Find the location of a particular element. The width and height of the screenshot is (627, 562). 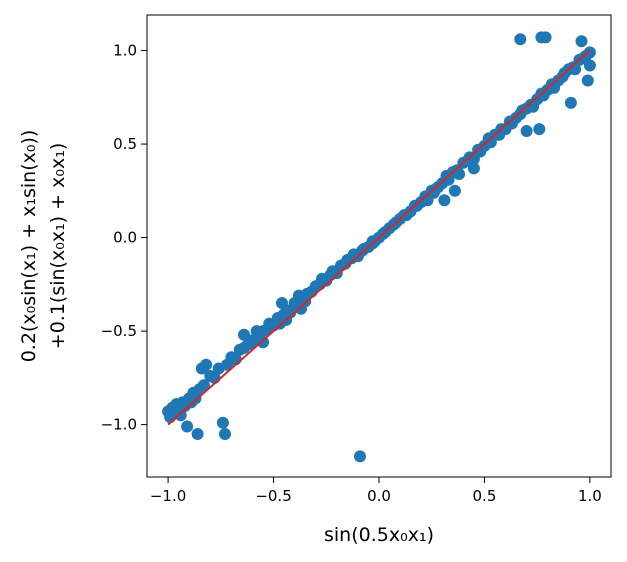

y-axis-label-line2: +0.1(sin(x₀x₁) + x₀x₁) is located at coordinates (58, 246).